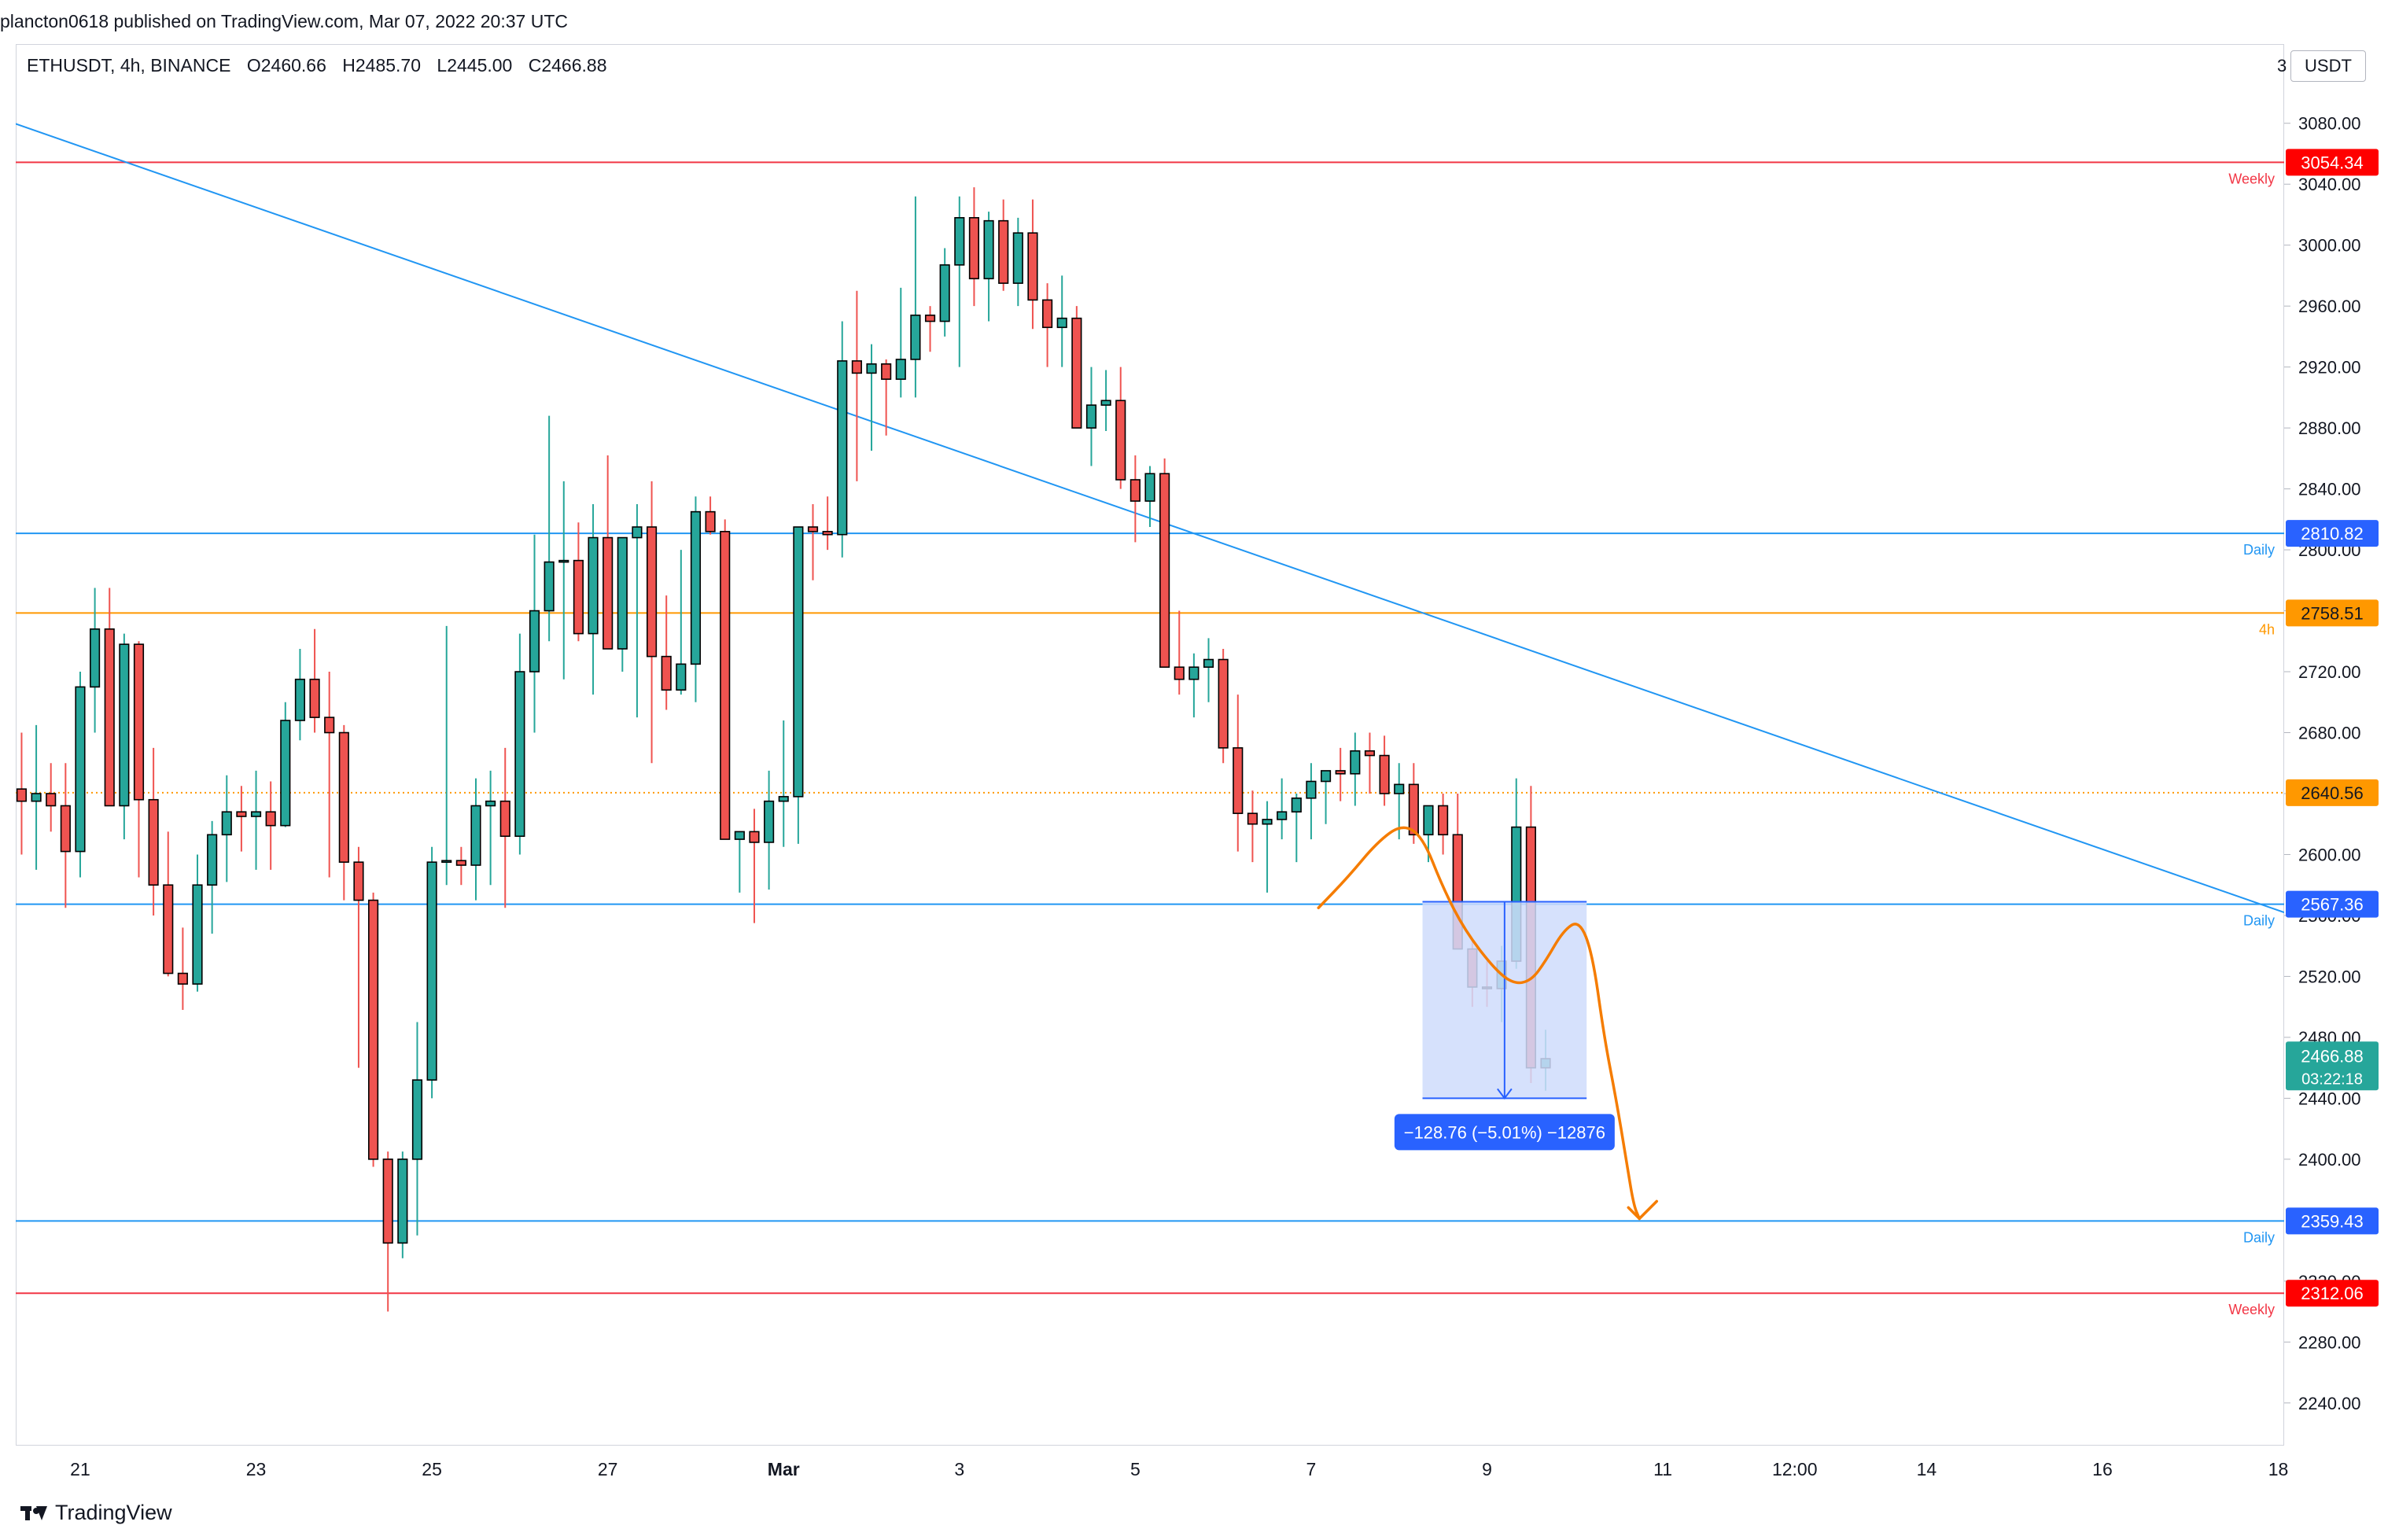 The height and width of the screenshot is (1540, 2399). What do you see at coordinates (2329, 1160) in the screenshot?
I see `y-tick-label: 2400.00` at bounding box center [2329, 1160].